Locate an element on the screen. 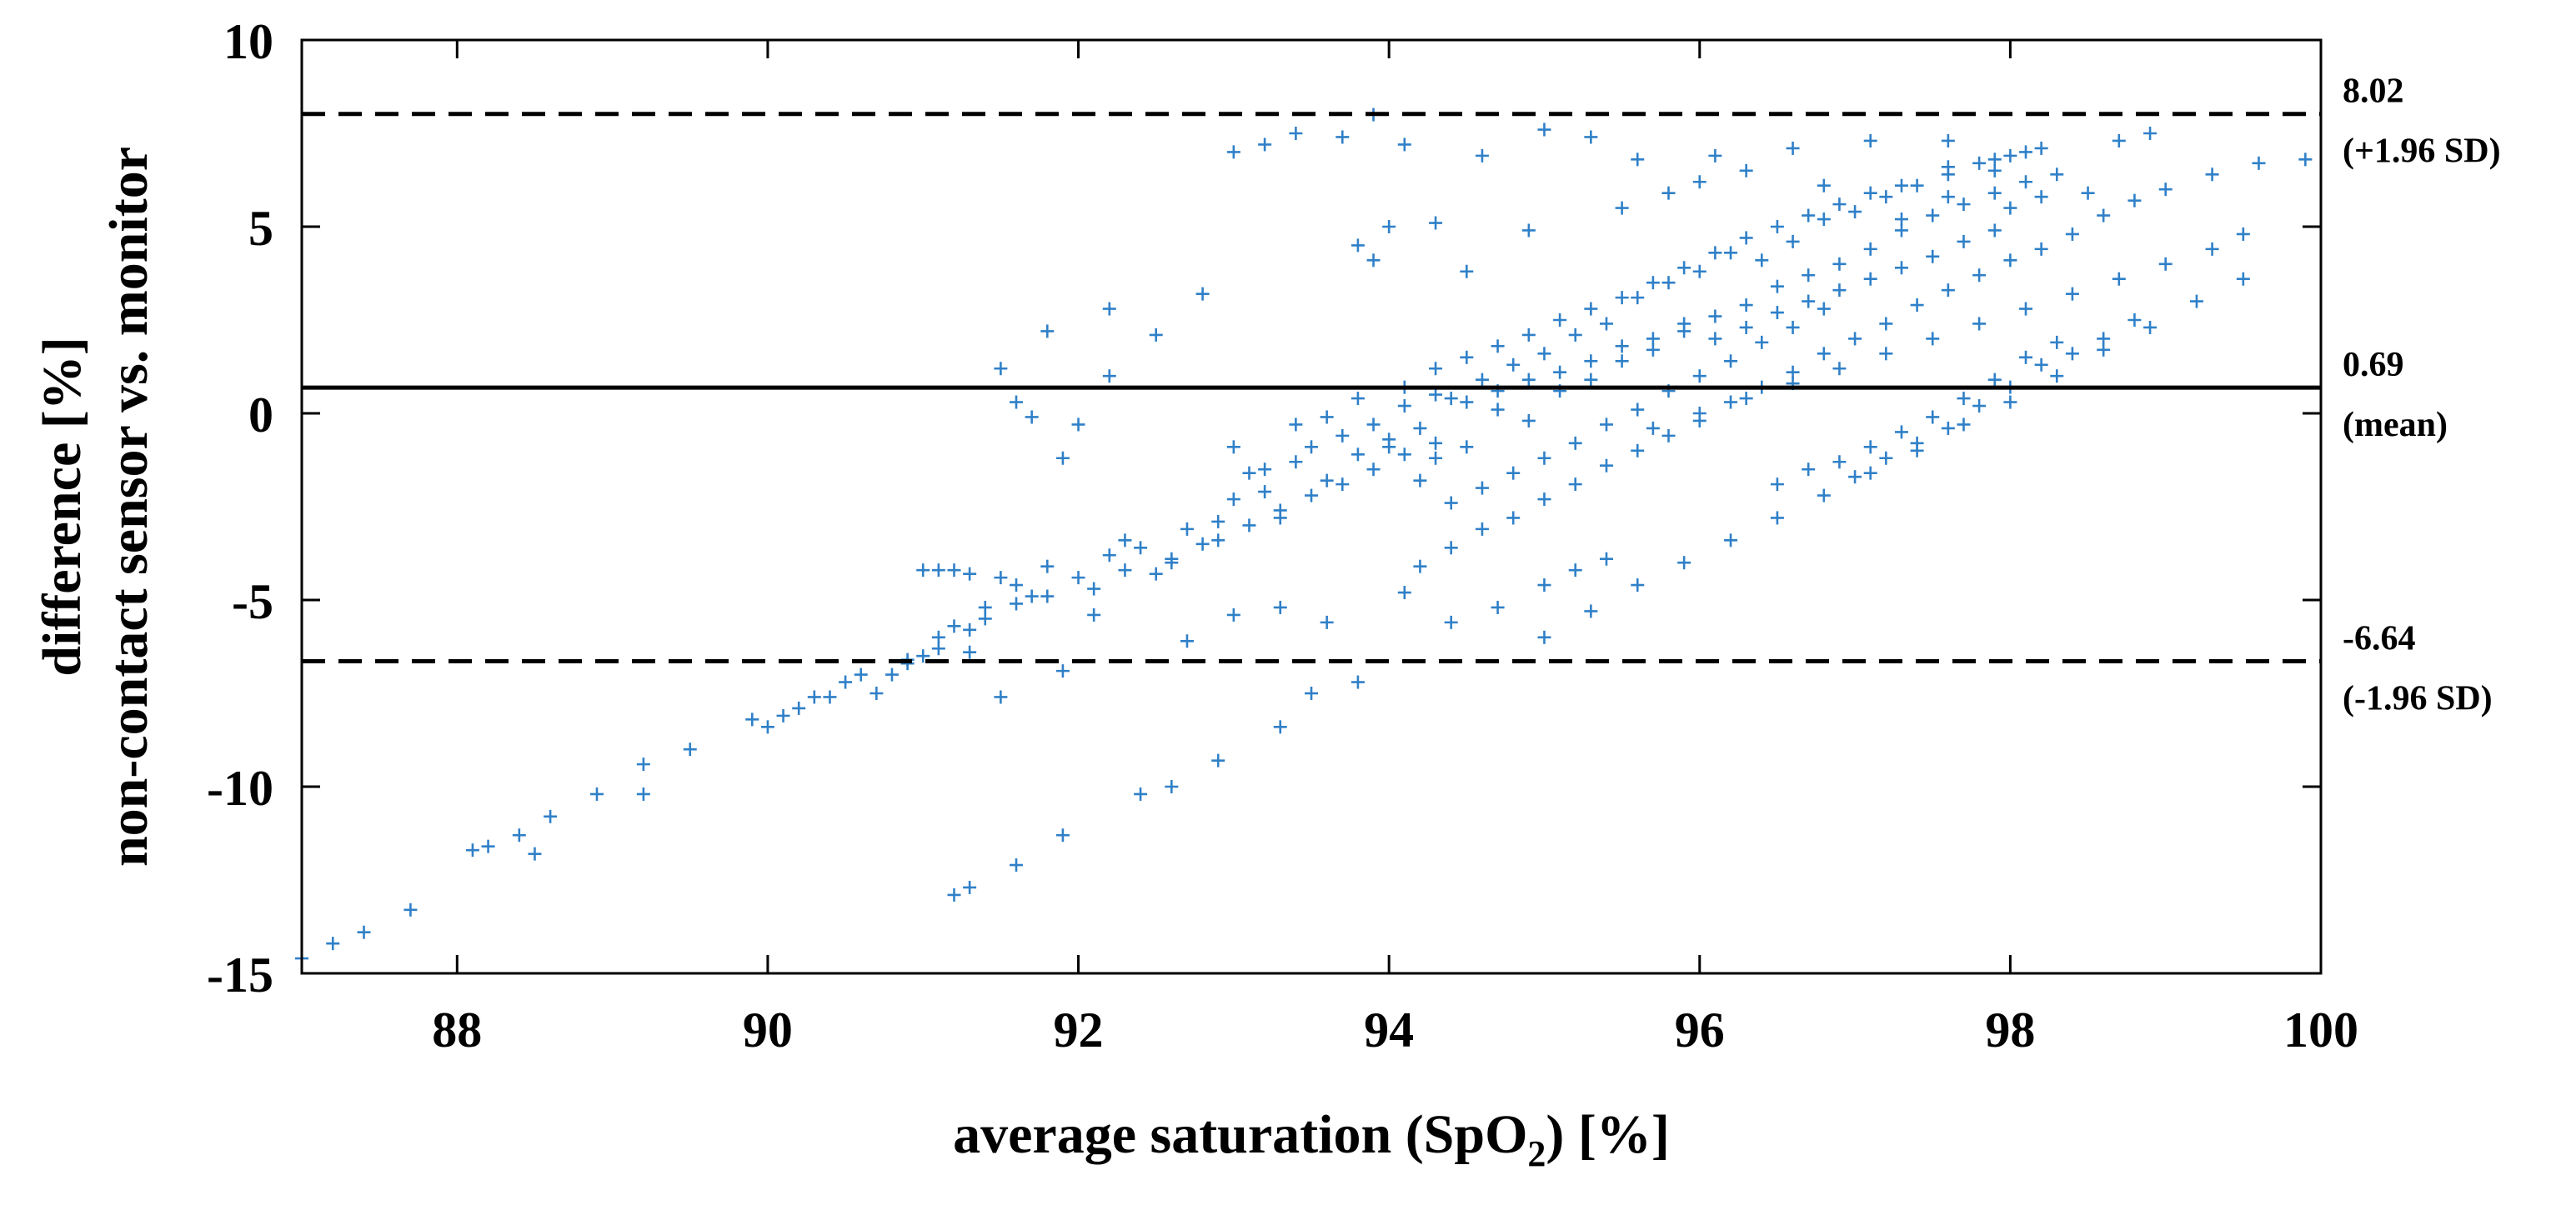  x-axis-title-subscript: 2 is located at coordinates (1536, 1153).